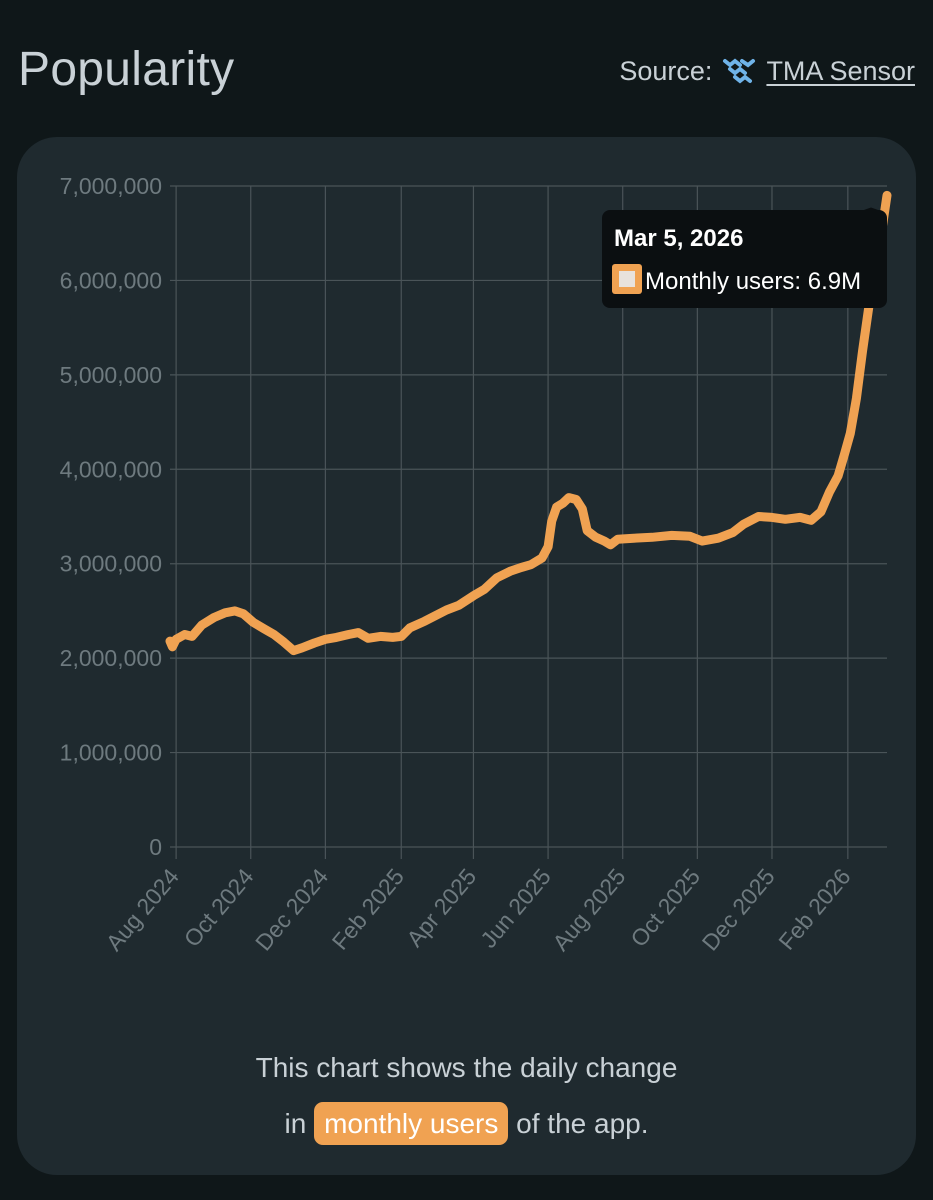 Image resolution: width=933 pixels, height=1200 pixels. Describe the element at coordinates (666, 71) in the screenshot. I see `source-label: Source:` at that location.